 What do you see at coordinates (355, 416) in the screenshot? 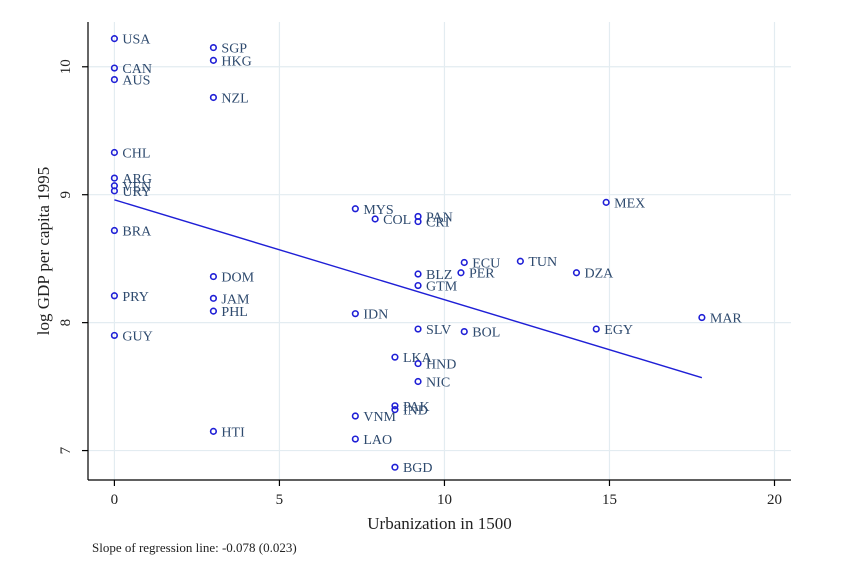
I see `data-point-vnm` at bounding box center [355, 416].